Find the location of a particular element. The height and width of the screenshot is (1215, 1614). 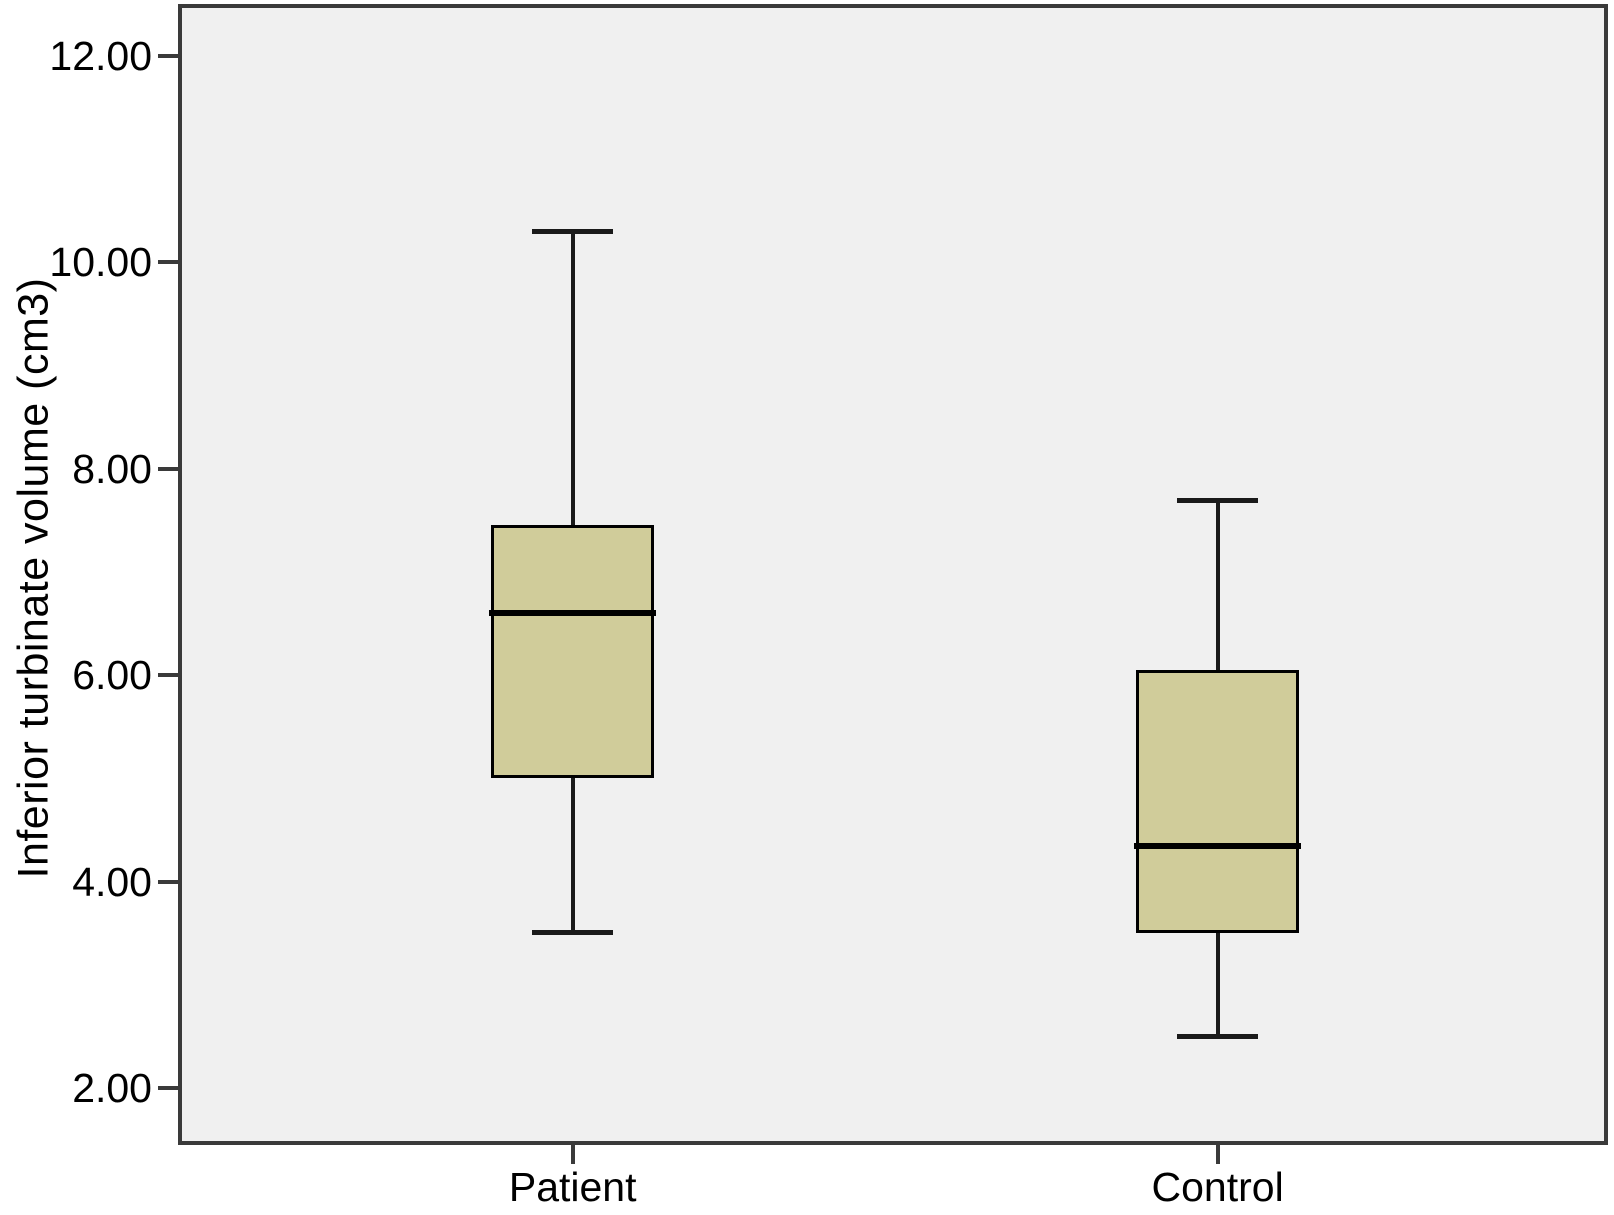

y-tick-label: 2.00 is located at coordinates (112, 1088).